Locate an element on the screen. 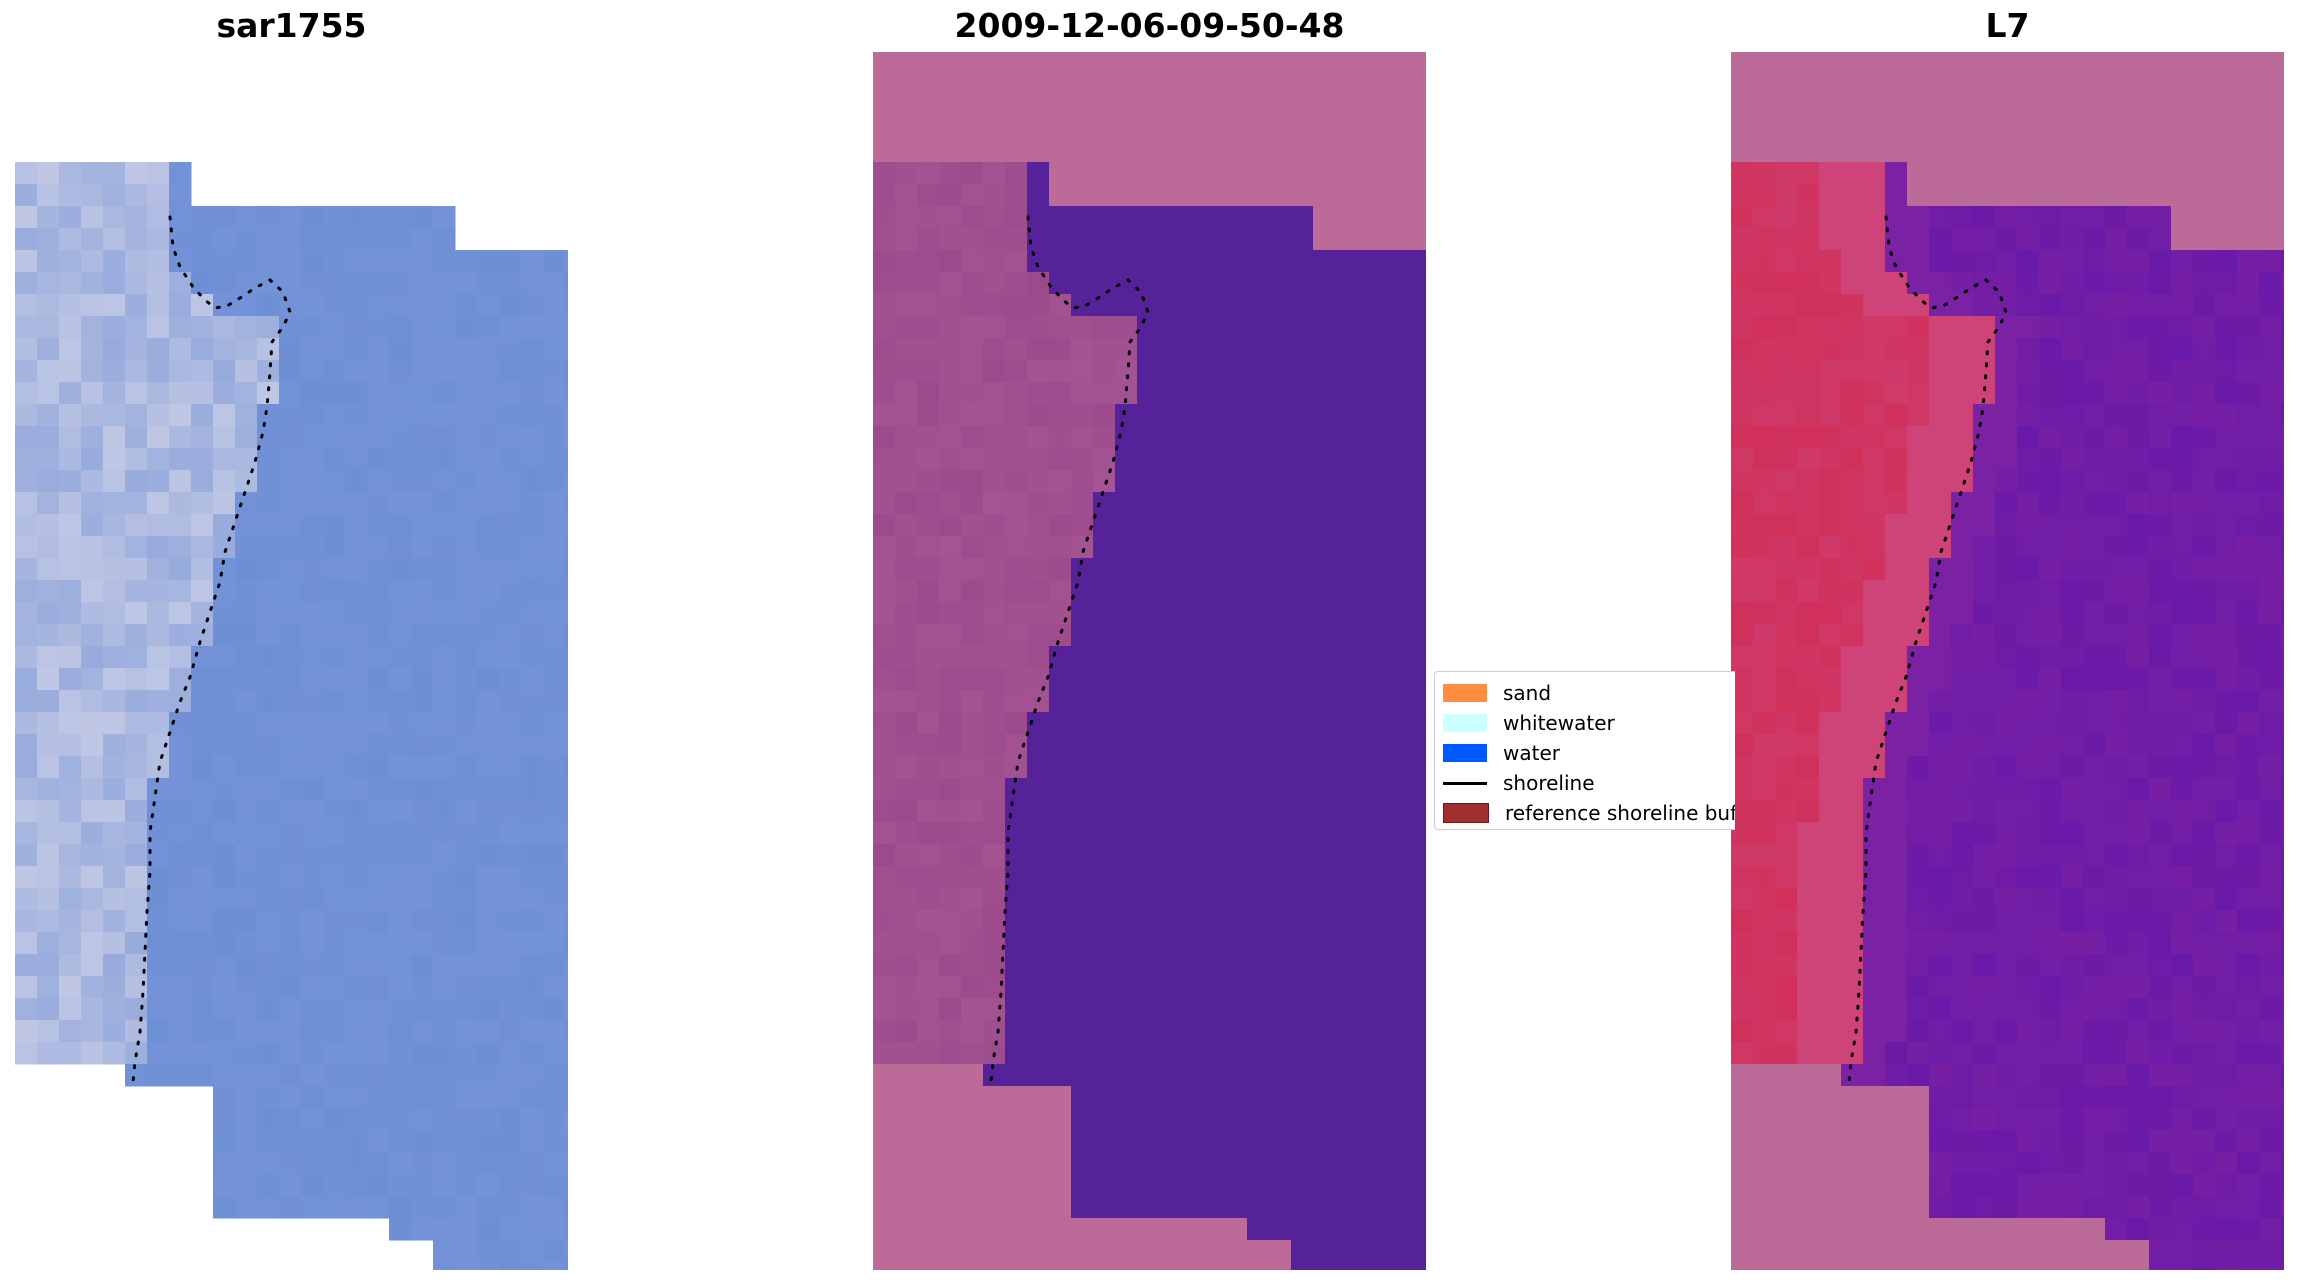  whitewater-swatch is located at coordinates (1465, 723).